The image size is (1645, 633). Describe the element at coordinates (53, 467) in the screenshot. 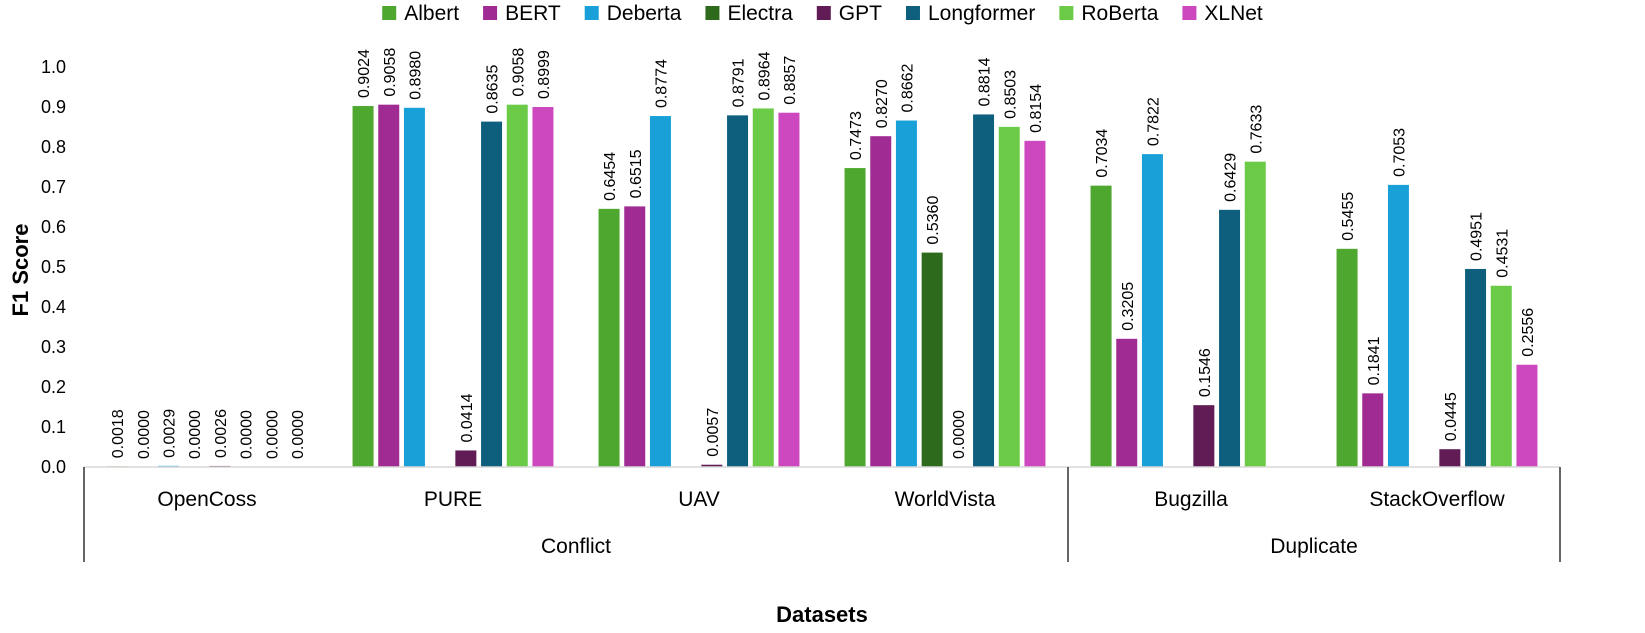

I see `y-tick-label: 0.0` at that location.